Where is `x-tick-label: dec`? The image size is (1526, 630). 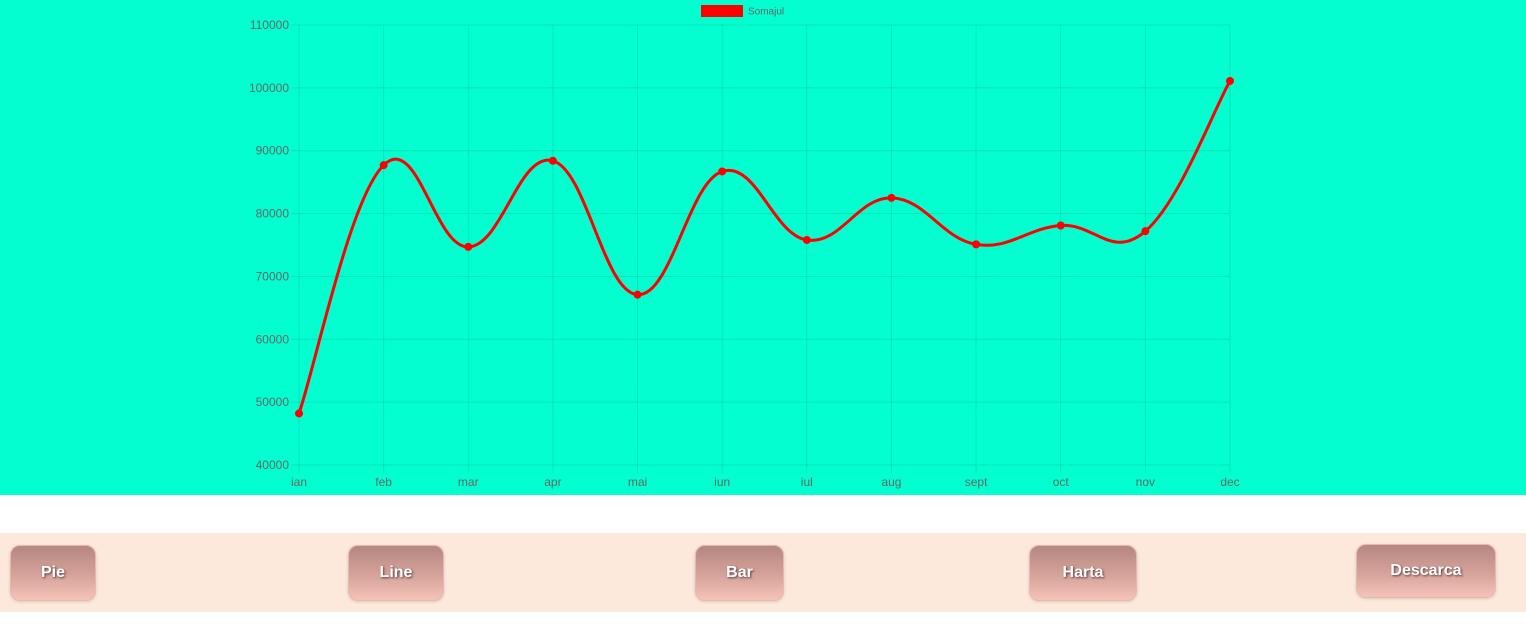
x-tick-label: dec is located at coordinates (1229, 482).